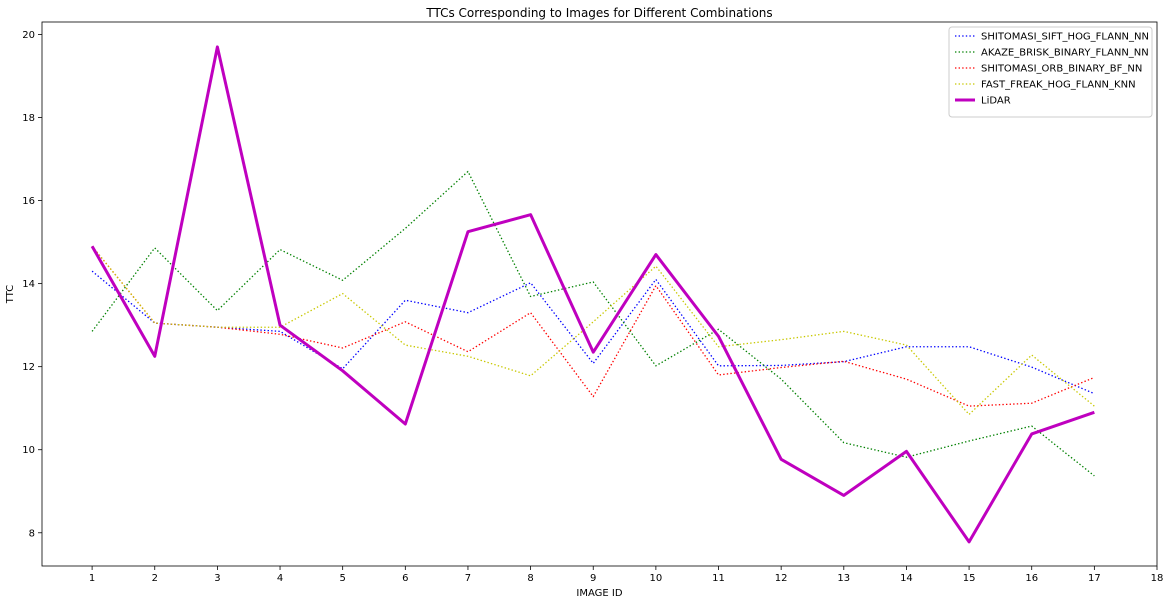  Describe the element at coordinates (28, 284) in the screenshot. I see `y-tick-label: 14` at that location.